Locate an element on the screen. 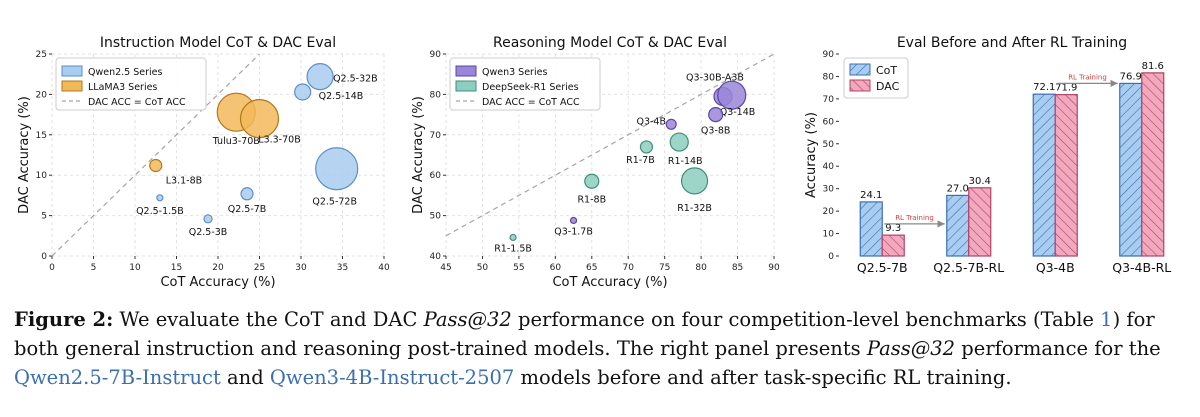 This screenshot has width=1200, height=417. point-Q2.5-1.5B is located at coordinates (160, 198).